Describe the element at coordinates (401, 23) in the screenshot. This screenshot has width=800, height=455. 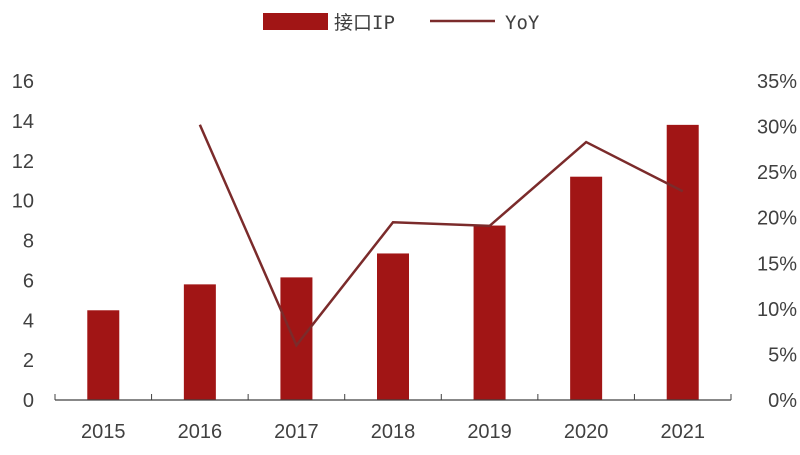
I see `legend: 接口IP YoY` at that location.